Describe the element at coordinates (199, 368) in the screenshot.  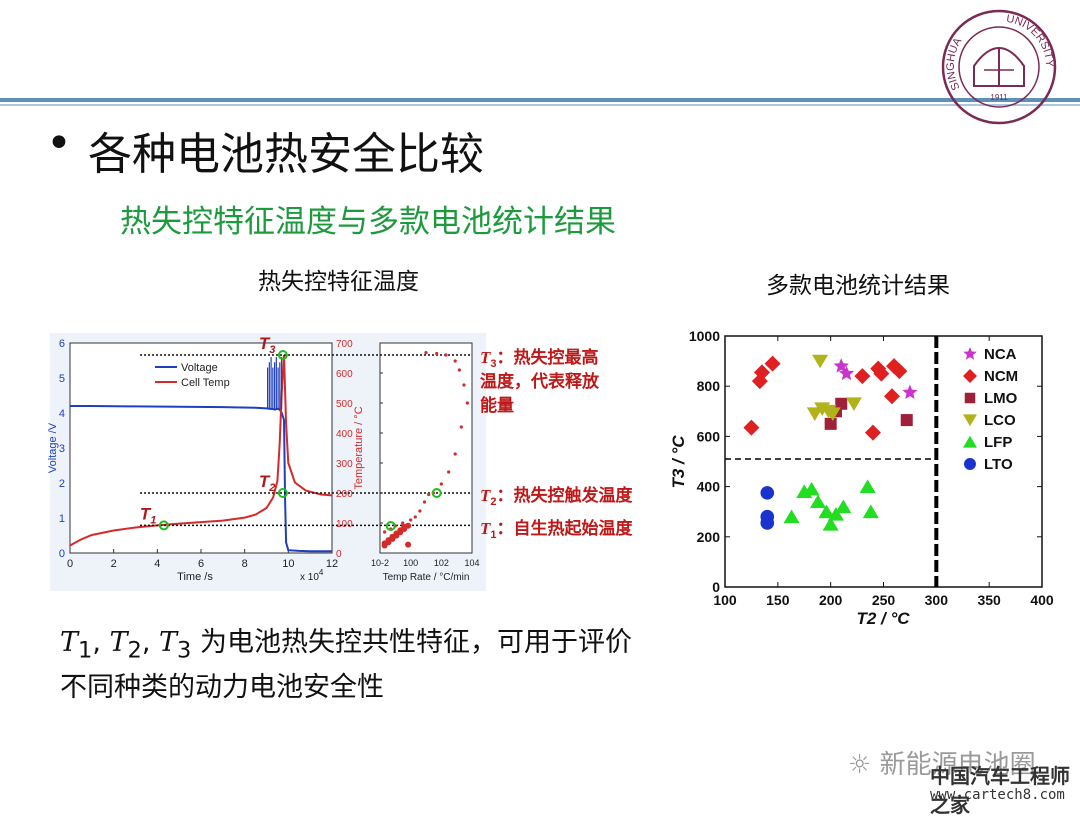
I see `legend-voltage: Voltage` at that location.